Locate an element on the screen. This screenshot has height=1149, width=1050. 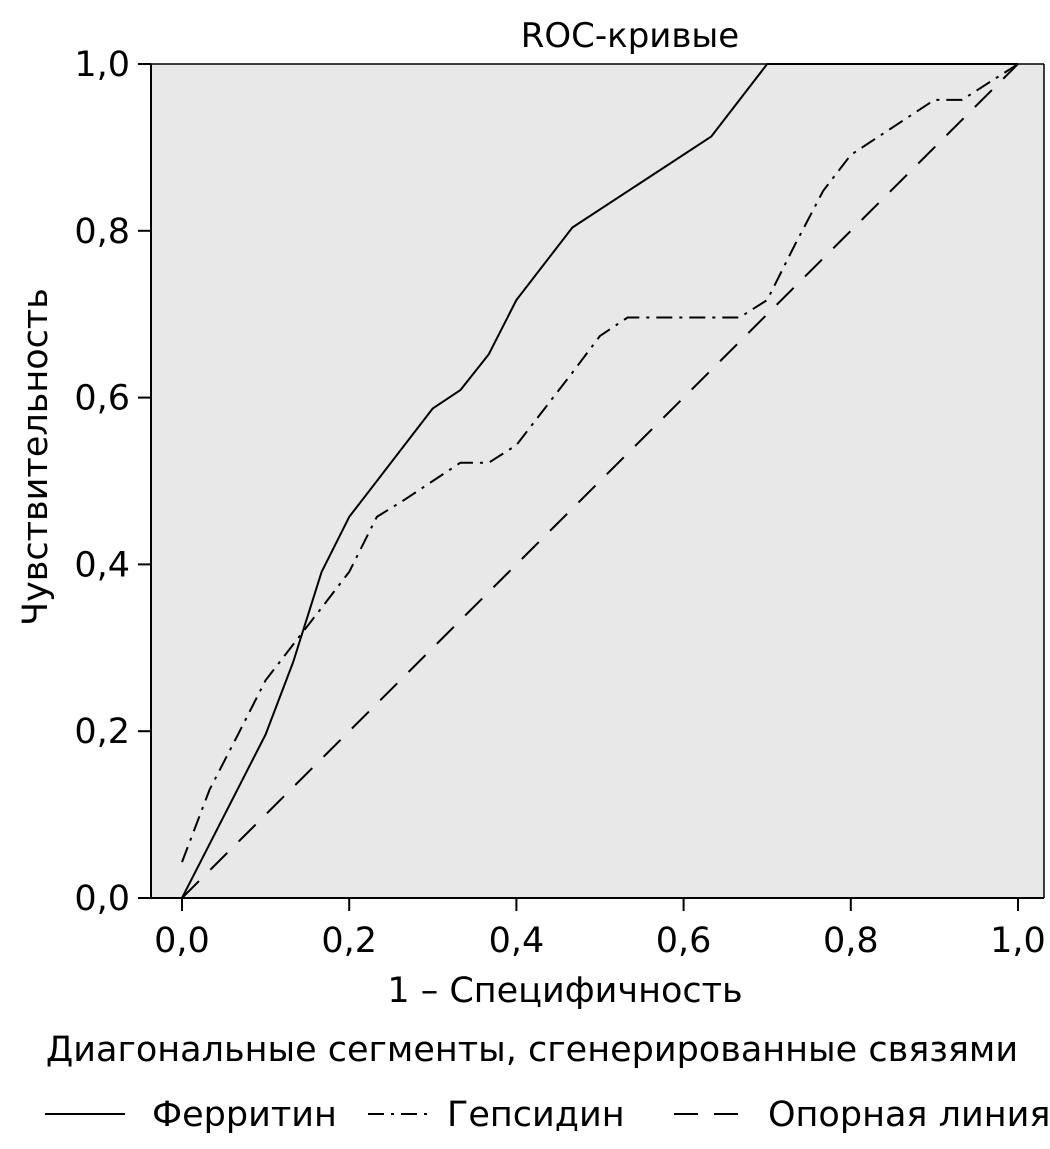
chart-title: ROC-кривые is located at coordinates (630, 36).